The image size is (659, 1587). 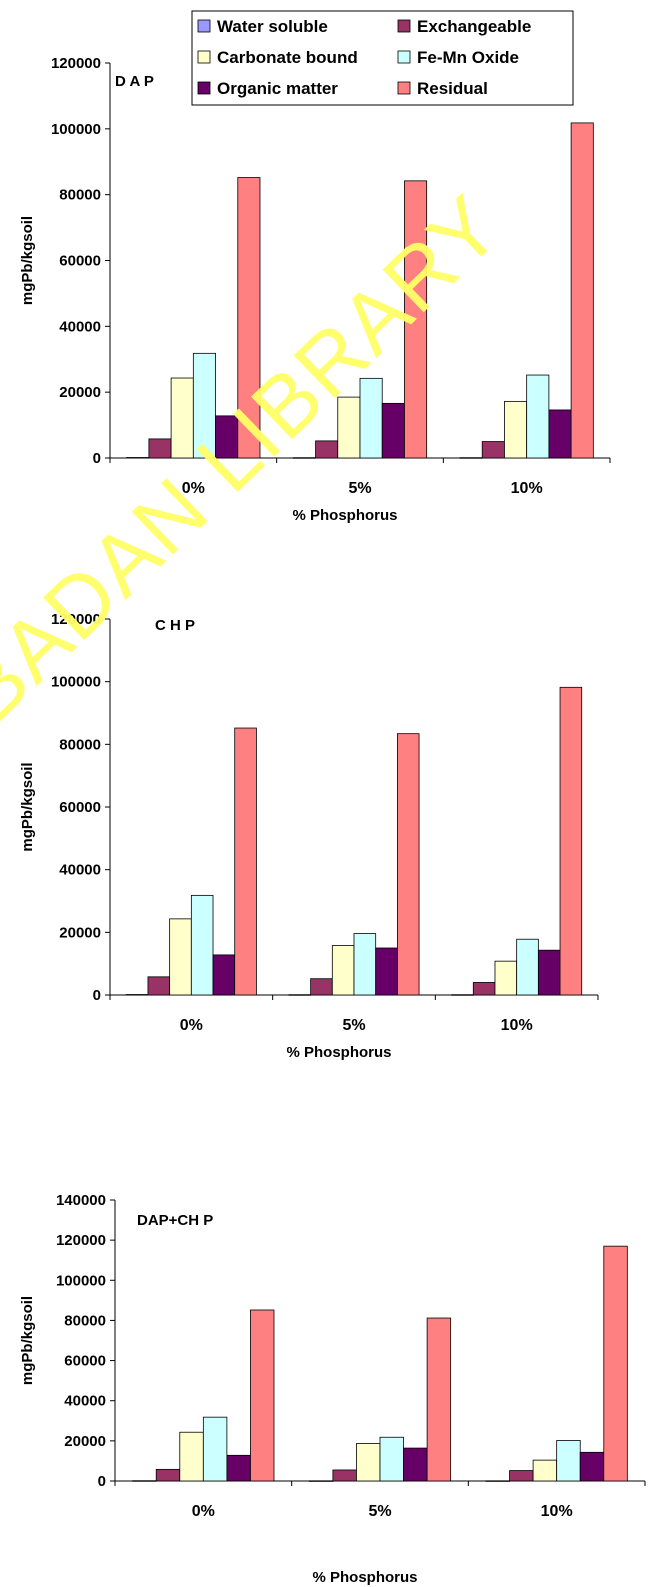 What do you see at coordinates (468, 57) in the screenshot?
I see `legend-label: Fe-Mn Oxide` at bounding box center [468, 57].